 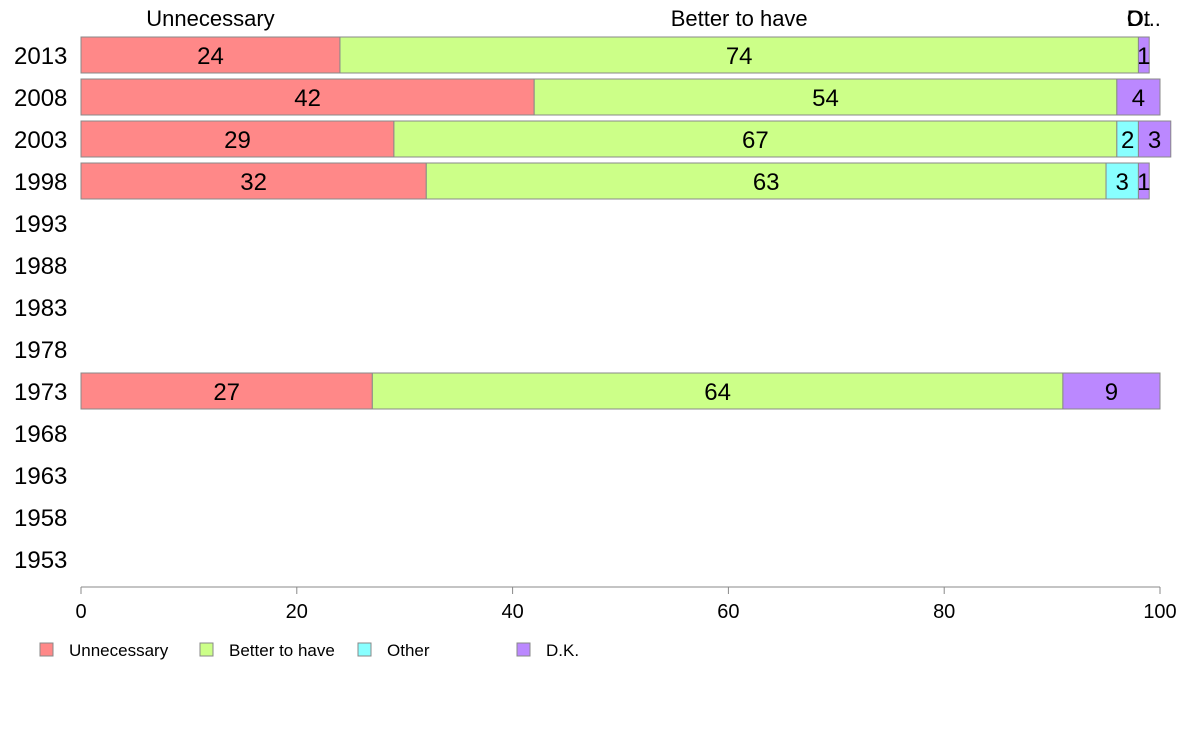 What do you see at coordinates (40, 476) in the screenshot?
I see `year-label: 1963` at bounding box center [40, 476].